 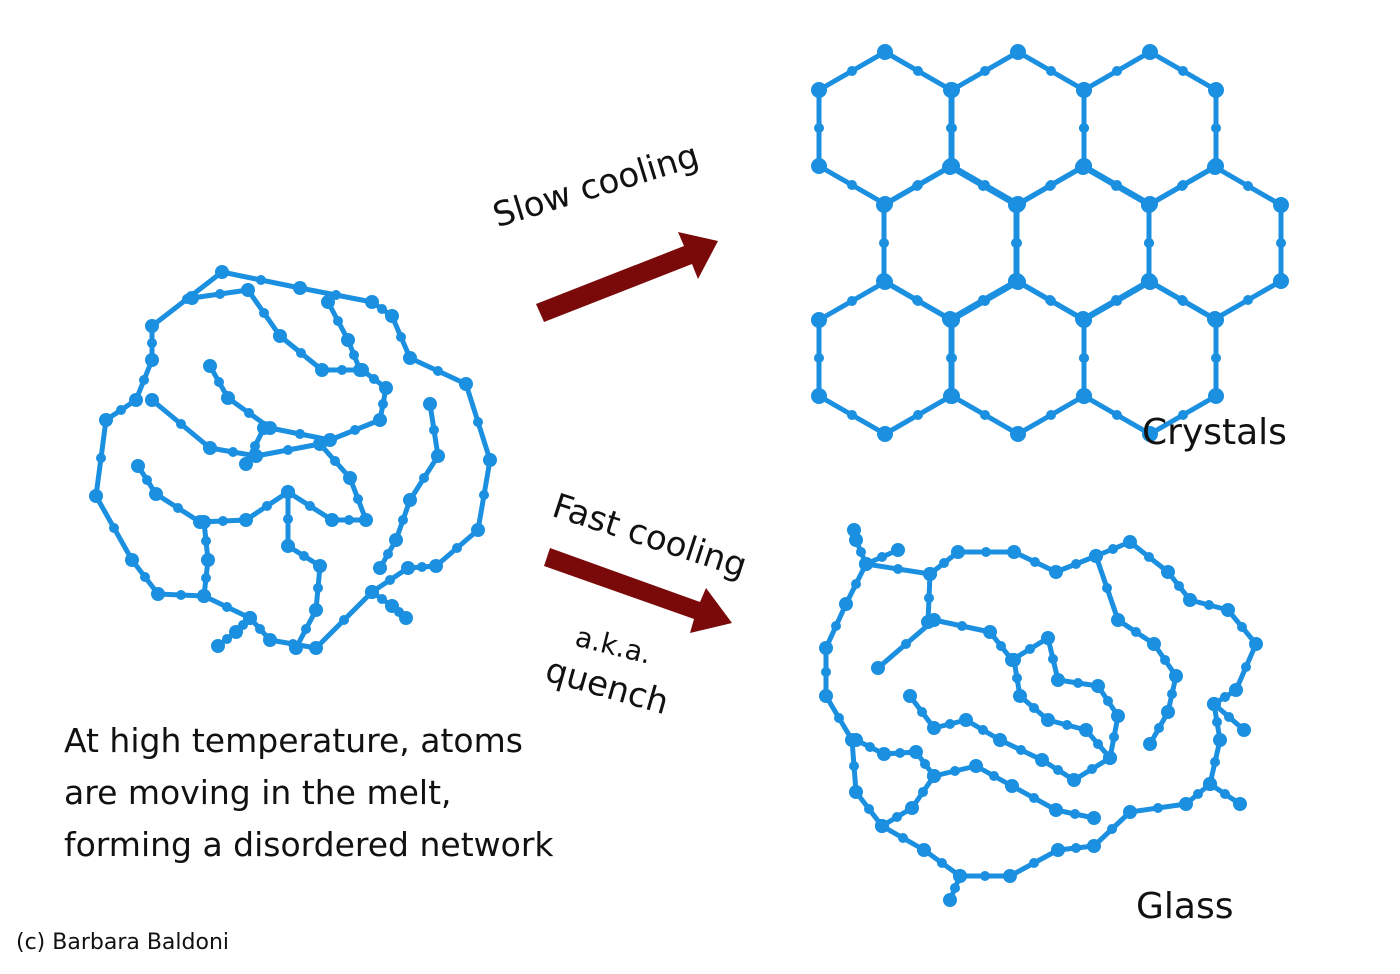 What do you see at coordinates (638, 590) in the screenshot?
I see `fast-cooling-arrow` at bounding box center [638, 590].